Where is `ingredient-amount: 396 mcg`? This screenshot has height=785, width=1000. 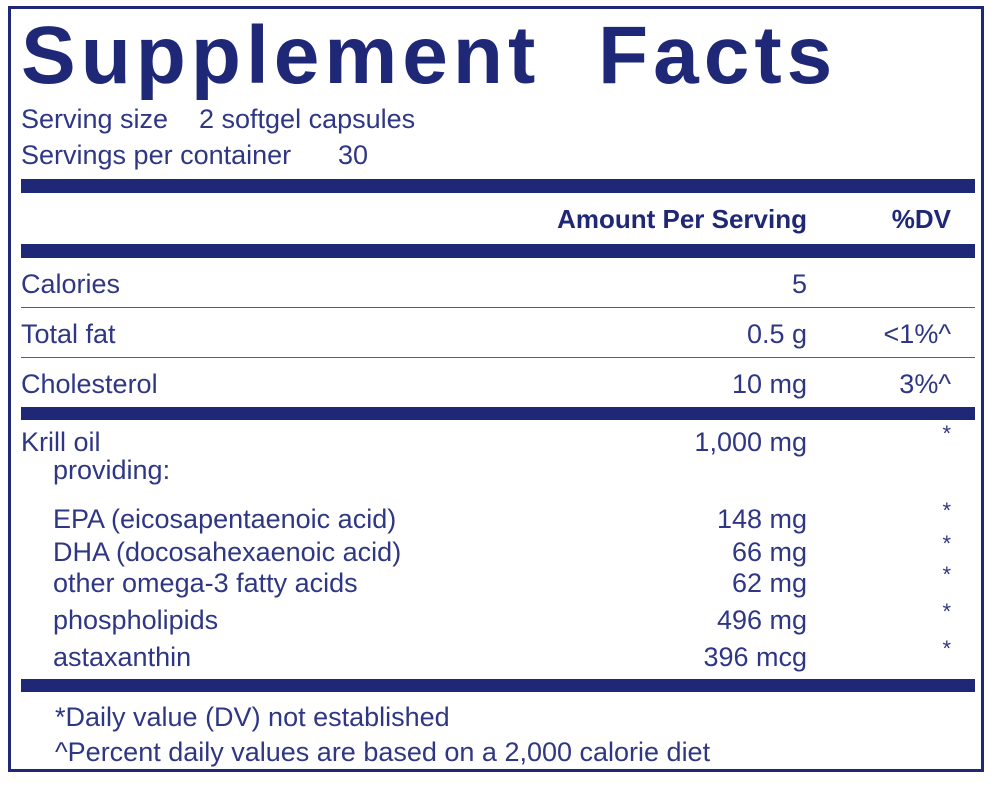
ingredient-amount: 396 mcg is located at coordinates (755, 657).